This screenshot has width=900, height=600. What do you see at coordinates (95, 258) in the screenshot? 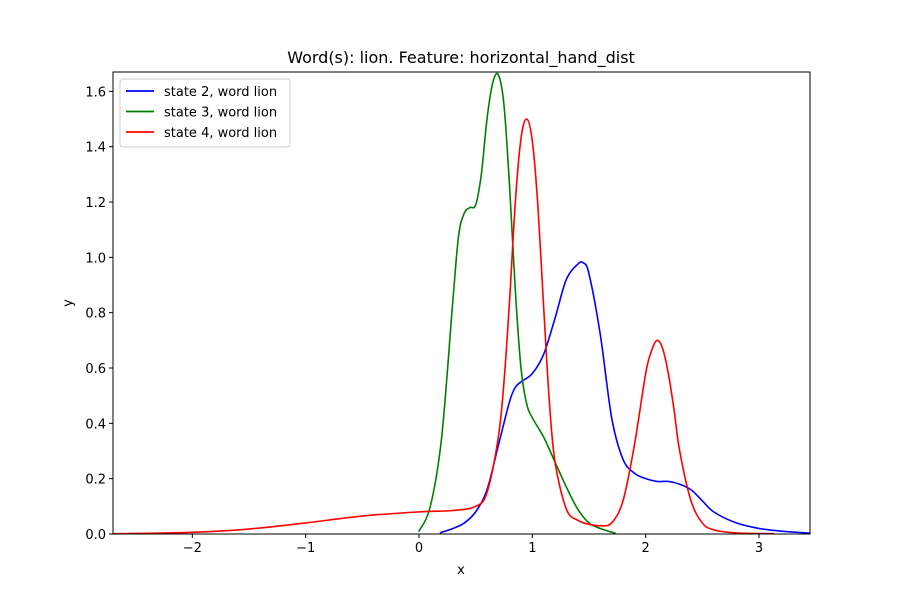
I see `y-tick-label: 1.0` at bounding box center [95, 258].